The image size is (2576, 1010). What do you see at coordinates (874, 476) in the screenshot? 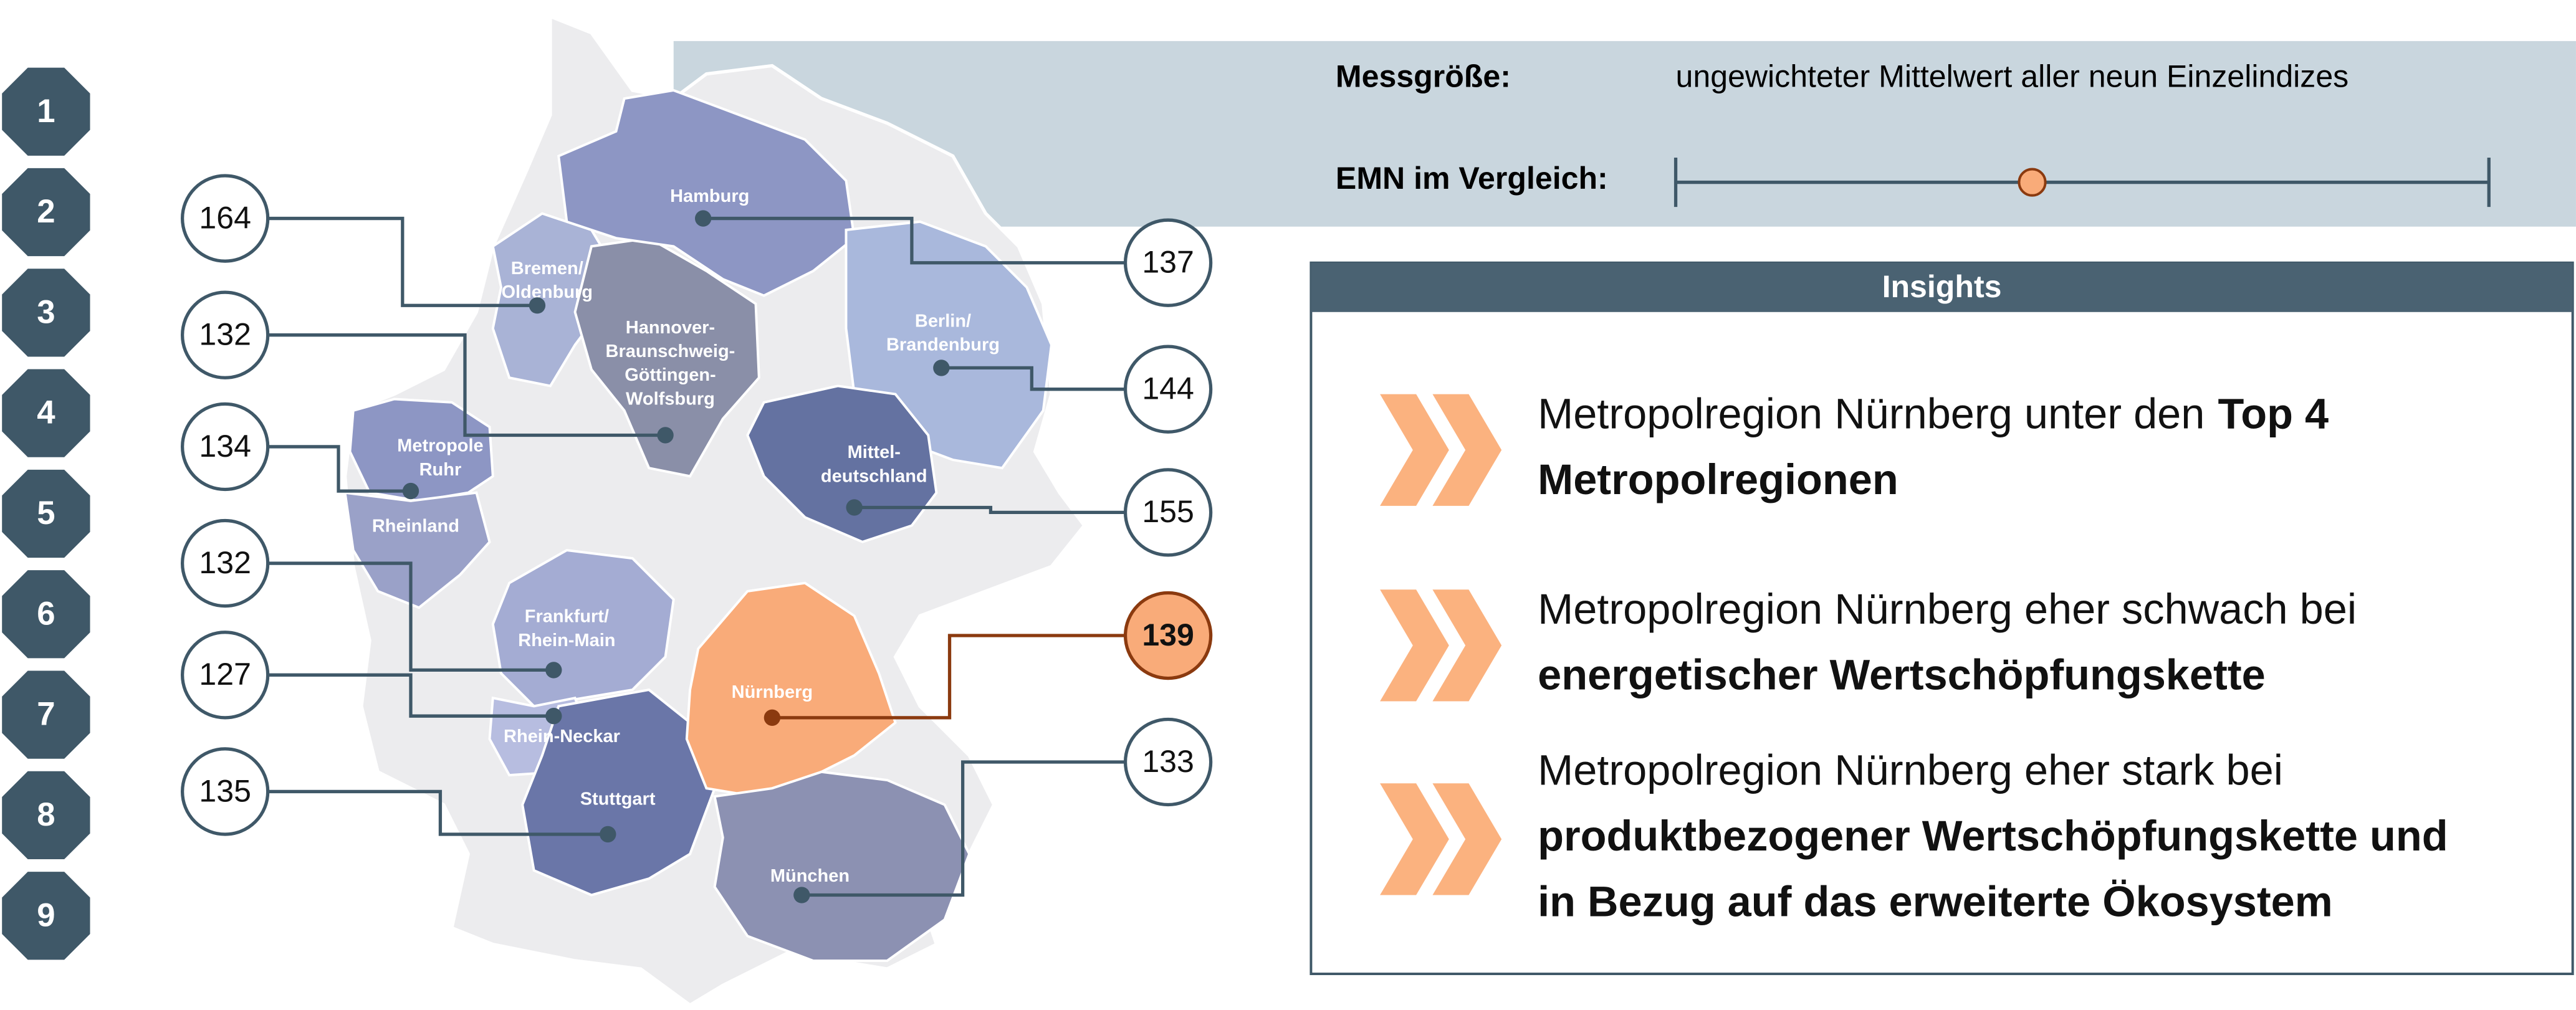
I see `region-label: deutschland` at bounding box center [874, 476].